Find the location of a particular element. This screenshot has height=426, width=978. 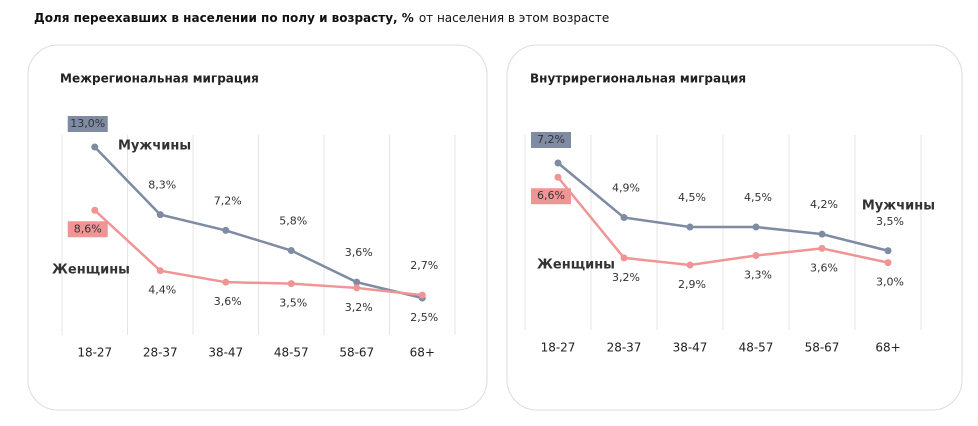

value-label: 3,0% is located at coordinates (890, 282).